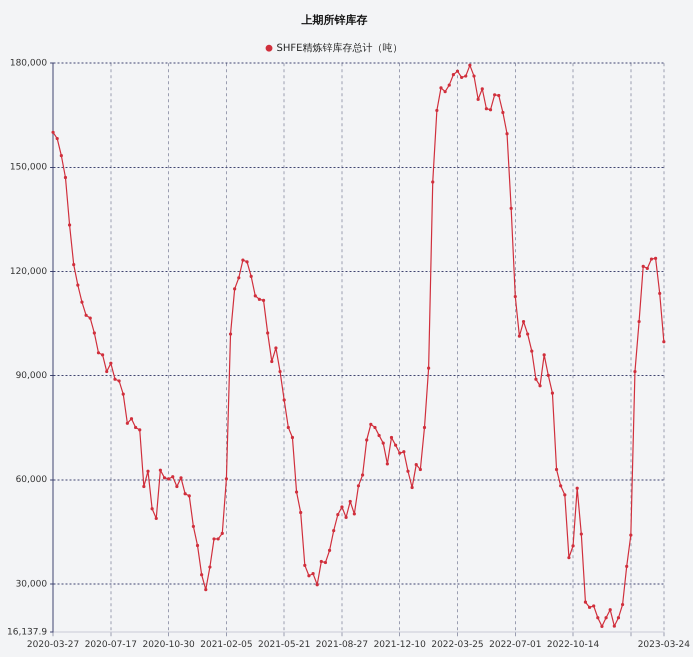 The image size is (693, 657). What do you see at coordinates (339, 48) in the screenshot?
I see `legend-label: SHFE精炼锌库存总计（吨）` at bounding box center [339, 48].